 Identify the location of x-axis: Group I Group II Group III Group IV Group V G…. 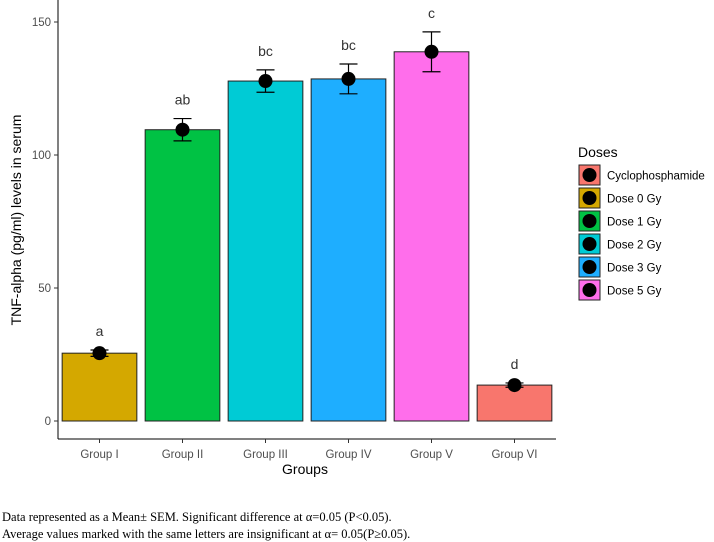
(307, 449).